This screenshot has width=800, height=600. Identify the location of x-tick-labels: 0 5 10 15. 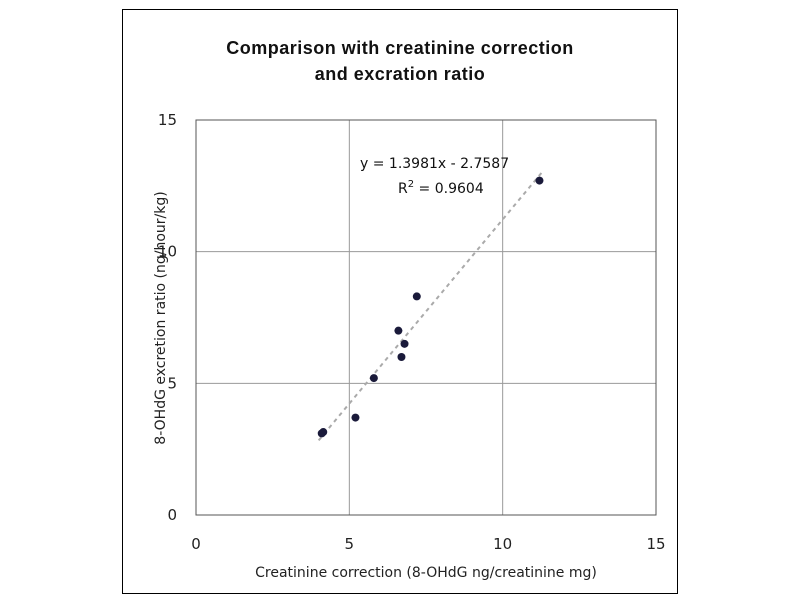
(428, 544).